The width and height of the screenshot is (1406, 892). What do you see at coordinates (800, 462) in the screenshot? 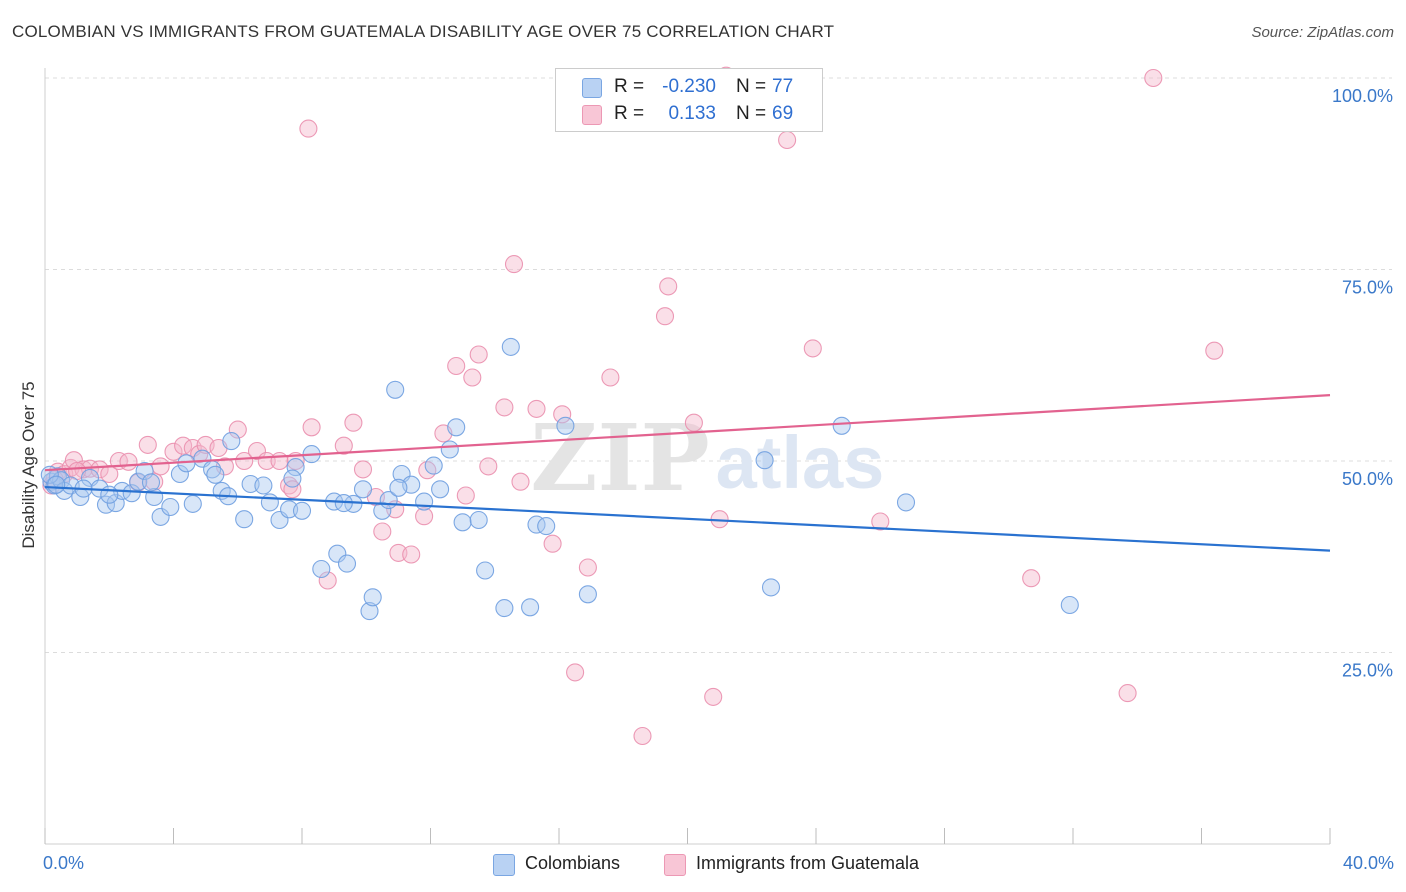
I see `watermark-atlas: atlas` at bounding box center [800, 462].